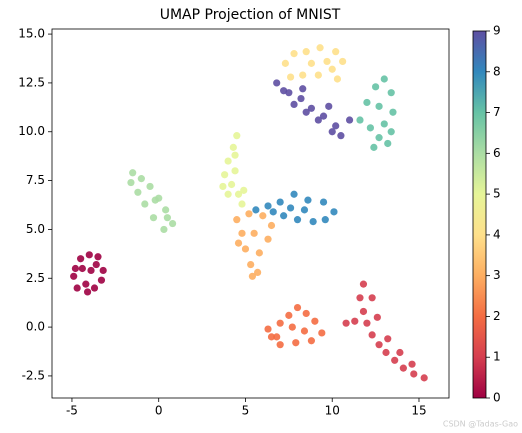  What do you see at coordinates (497, 398) in the screenshot?
I see `colorbar-tick-label: 0` at bounding box center [497, 398].